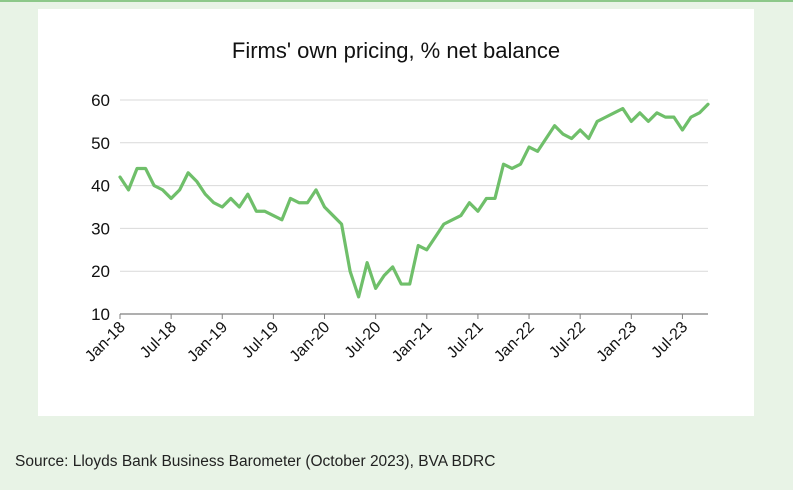 This screenshot has width=793, height=490. Describe the element at coordinates (100, 186) in the screenshot. I see `y-tick-label: 40` at that location.